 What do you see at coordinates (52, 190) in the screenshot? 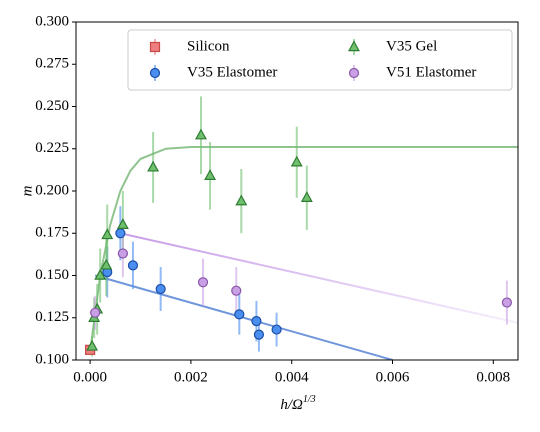
I see `y-tick-label: 0.200` at bounding box center [52, 190].